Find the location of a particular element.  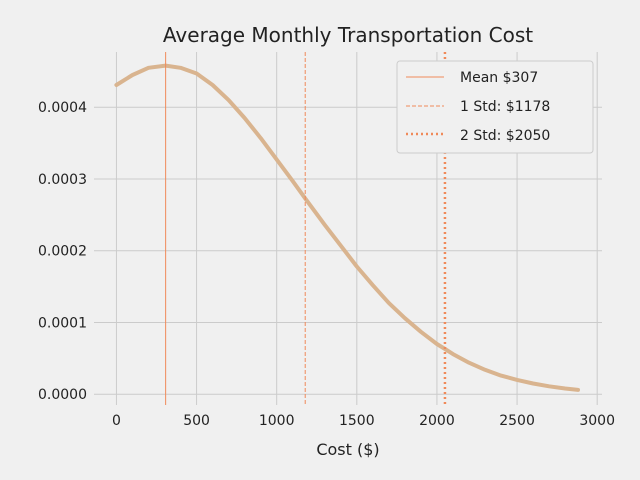

chart-title: Average Monthly Transportation Cost is located at coordinates (348, 35).